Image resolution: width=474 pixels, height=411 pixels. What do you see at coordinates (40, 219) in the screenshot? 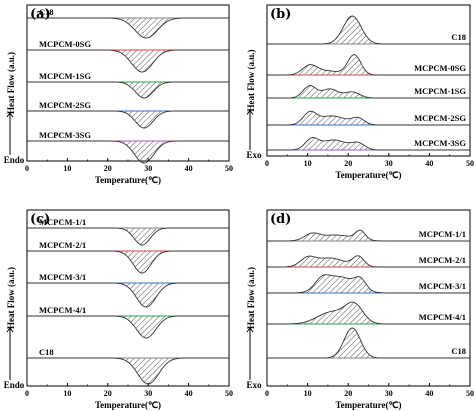
I see `panel-letter: (c)` at bounding box center [40, 219].